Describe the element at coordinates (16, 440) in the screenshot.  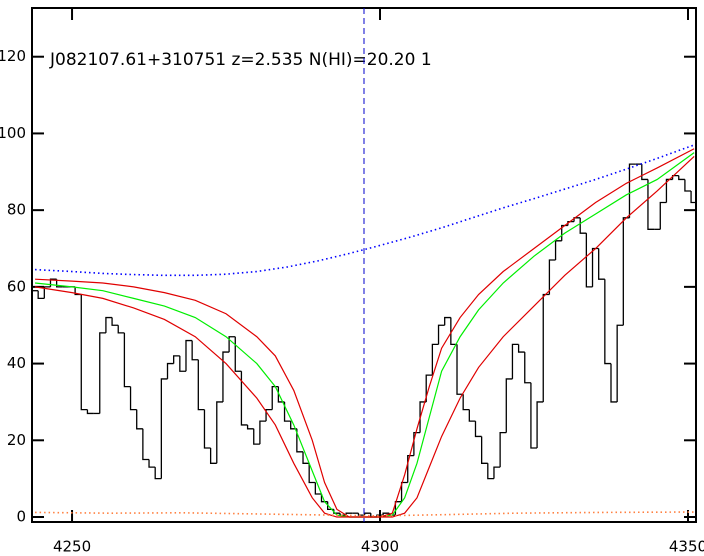
I see `y-tick-label: 20` at that location.